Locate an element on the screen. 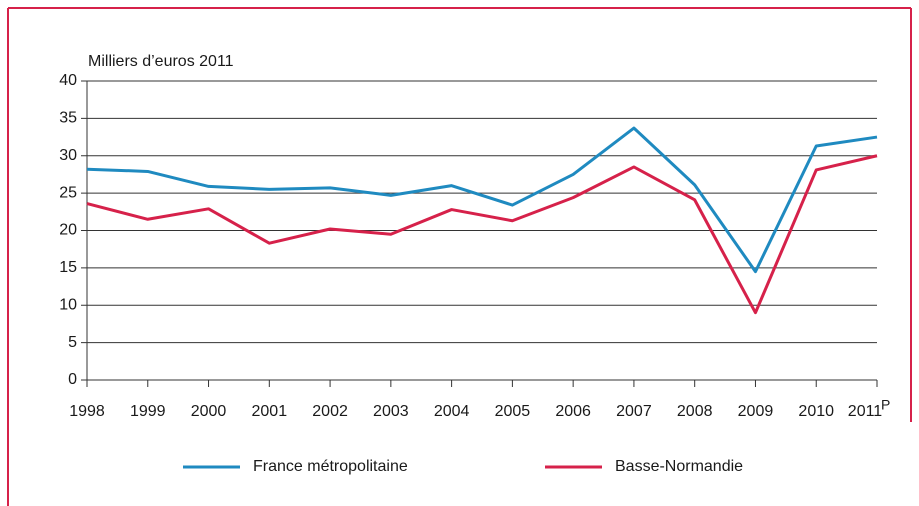 This screenshot has height=506, width=919. y-tick-label: 15 is located at coordinates (68, 267).